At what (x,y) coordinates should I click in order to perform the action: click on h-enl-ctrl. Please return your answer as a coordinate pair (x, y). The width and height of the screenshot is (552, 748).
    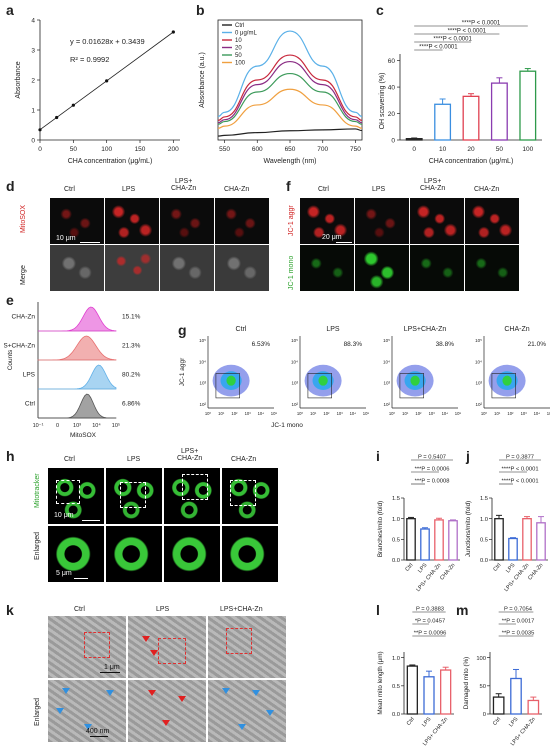
    Looking at the image, I should click on (76, 554).